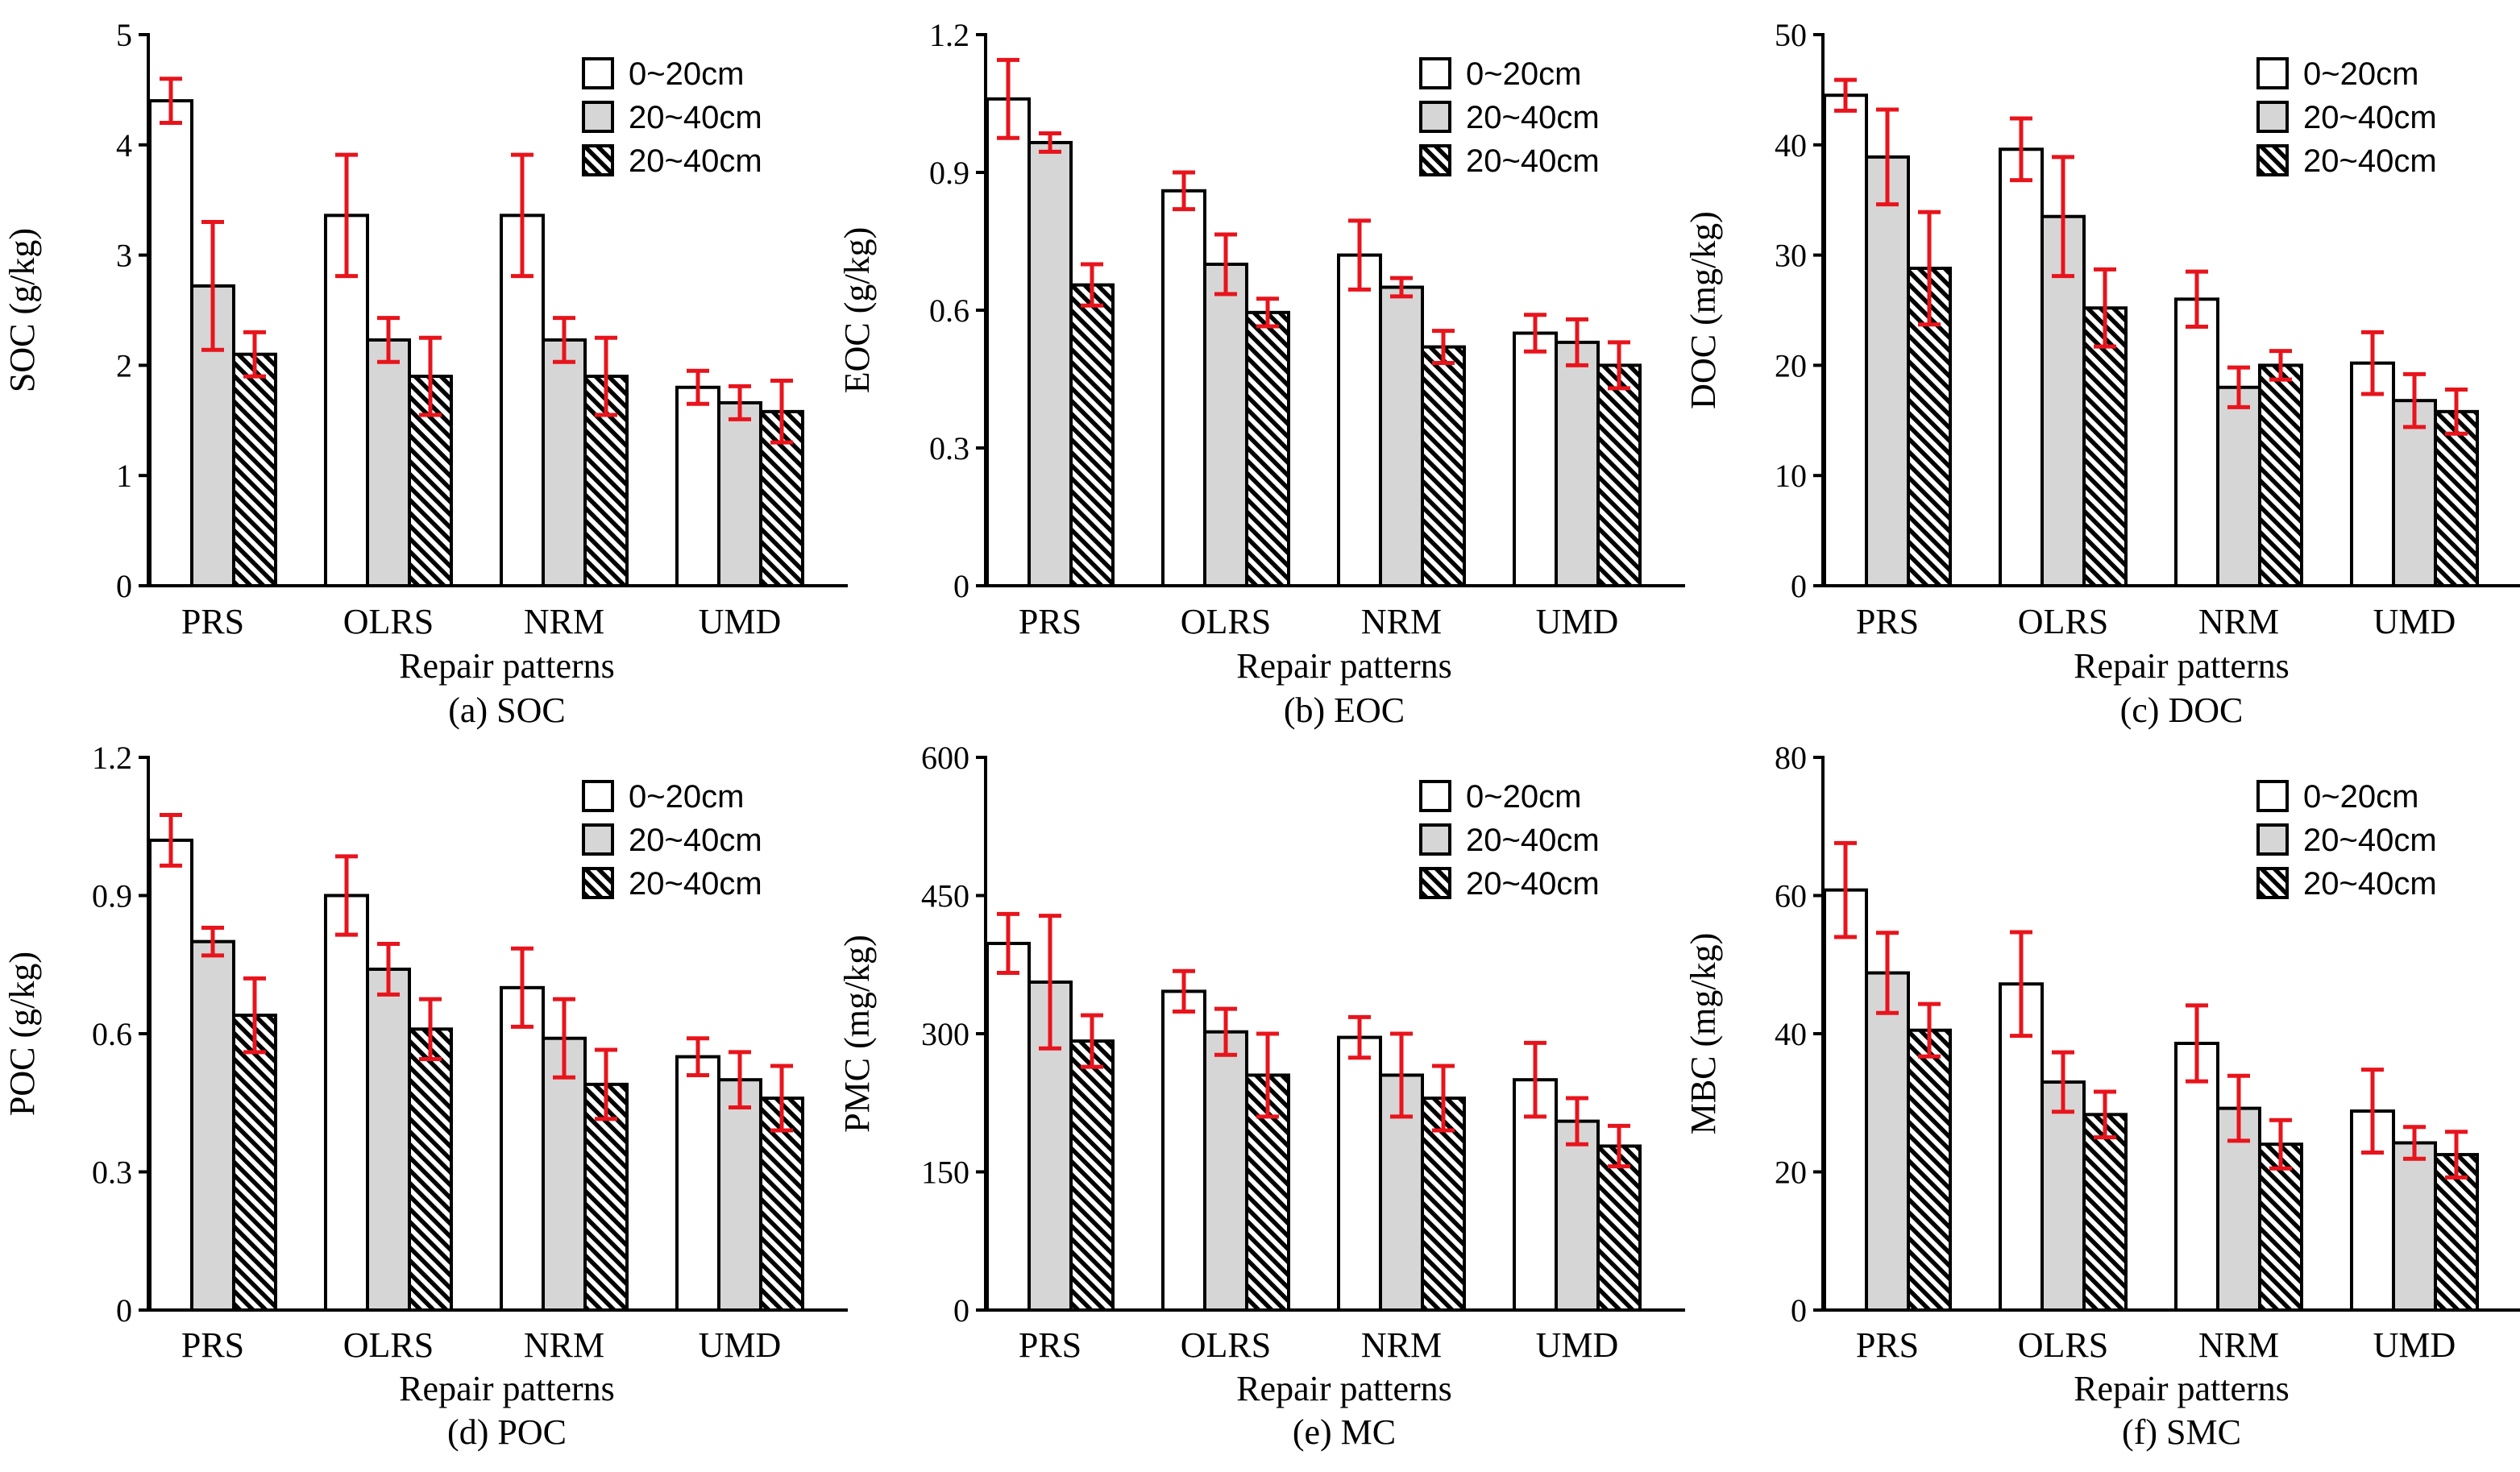 The height and width of the screenshot is (1472, 2520). Describe the element at coordinates (2182, 710) in the screenshot. I see `panel-caption: (c) DOC` at that location.